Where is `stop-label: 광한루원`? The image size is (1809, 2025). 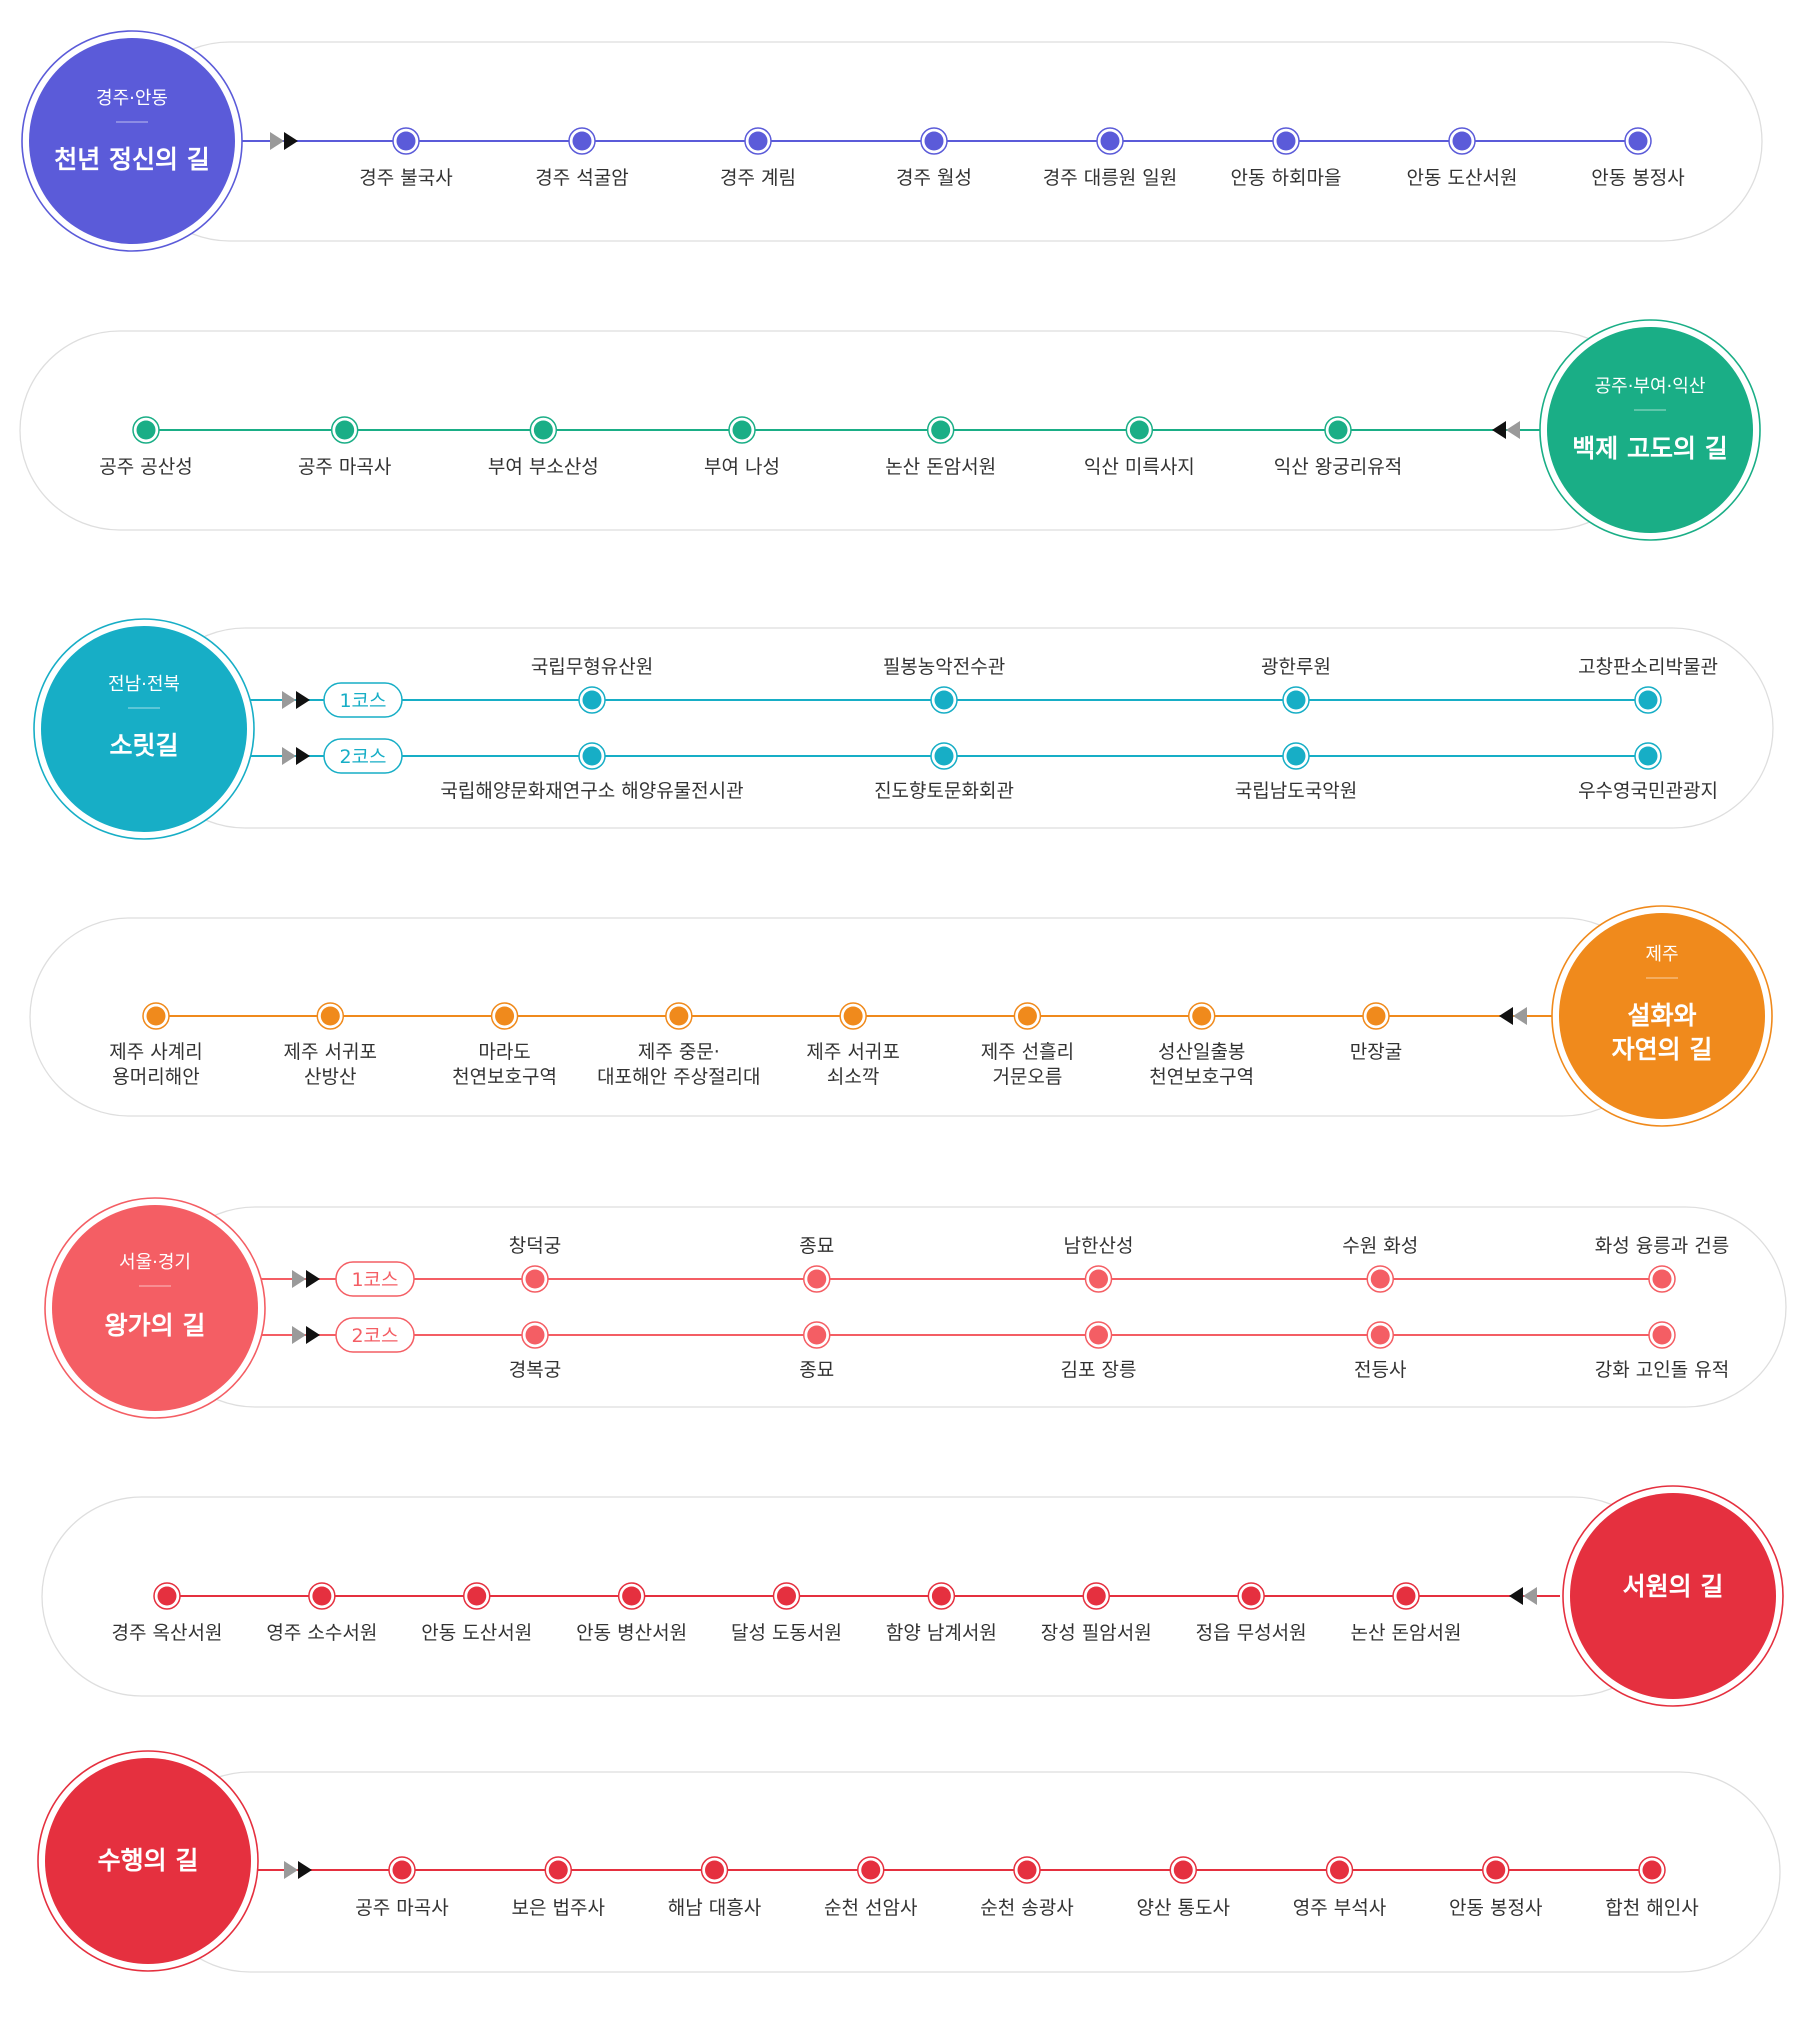 stop-label: 광한루원 is located at coordinates (1296, 667).